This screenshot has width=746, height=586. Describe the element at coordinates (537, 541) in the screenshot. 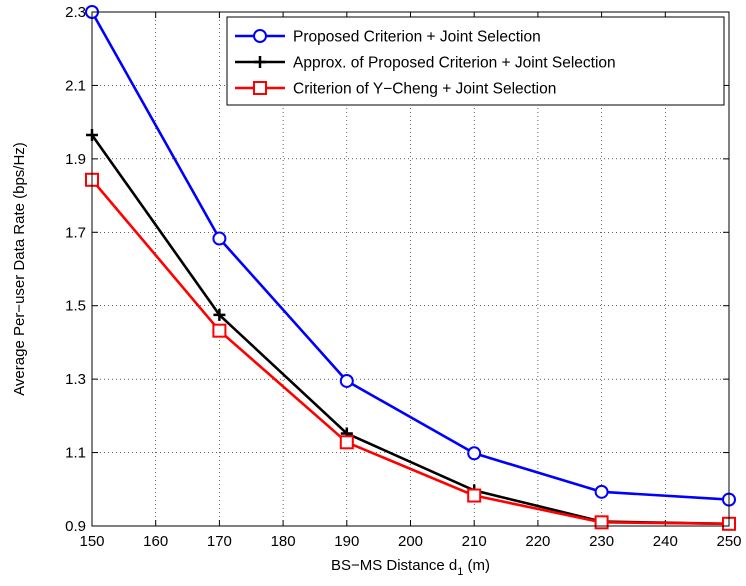

I see `x-tick-label: 220` at that location.